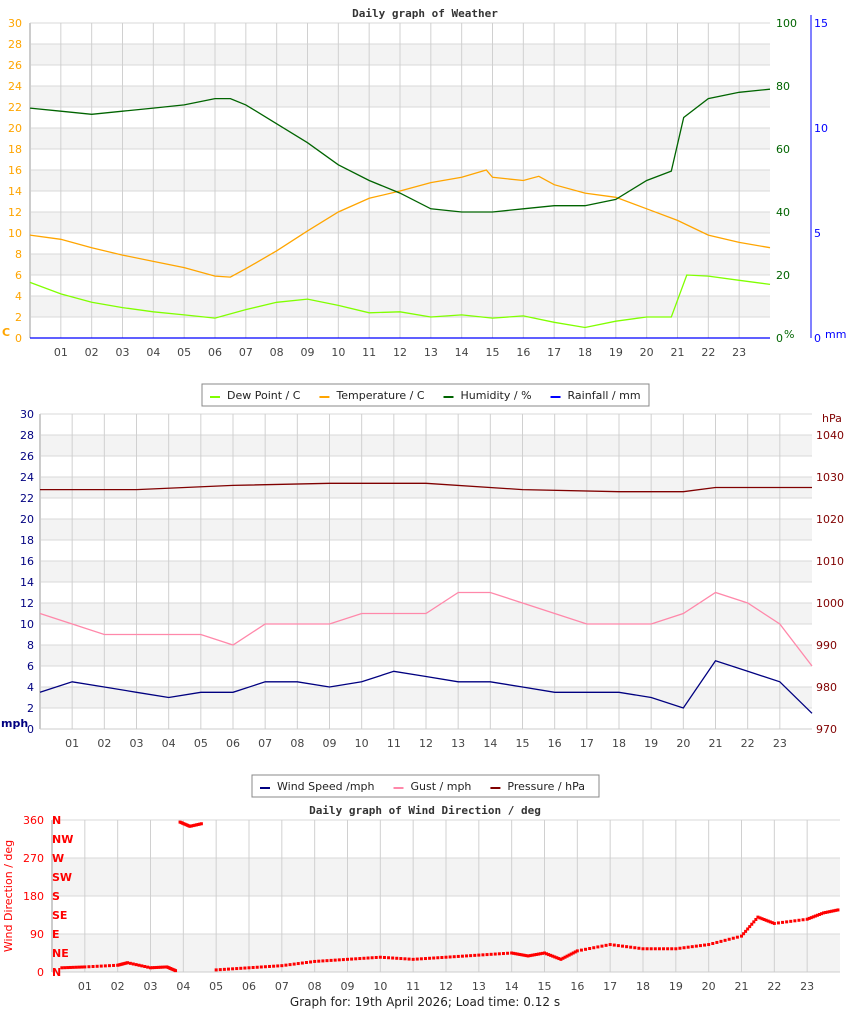 The image size is (850, 1017). Describe the element at coordinates (425, 786) in the screenshot. I see `legend: Wind Speed /mph Gust / mph Pressure / hPa` at that location.